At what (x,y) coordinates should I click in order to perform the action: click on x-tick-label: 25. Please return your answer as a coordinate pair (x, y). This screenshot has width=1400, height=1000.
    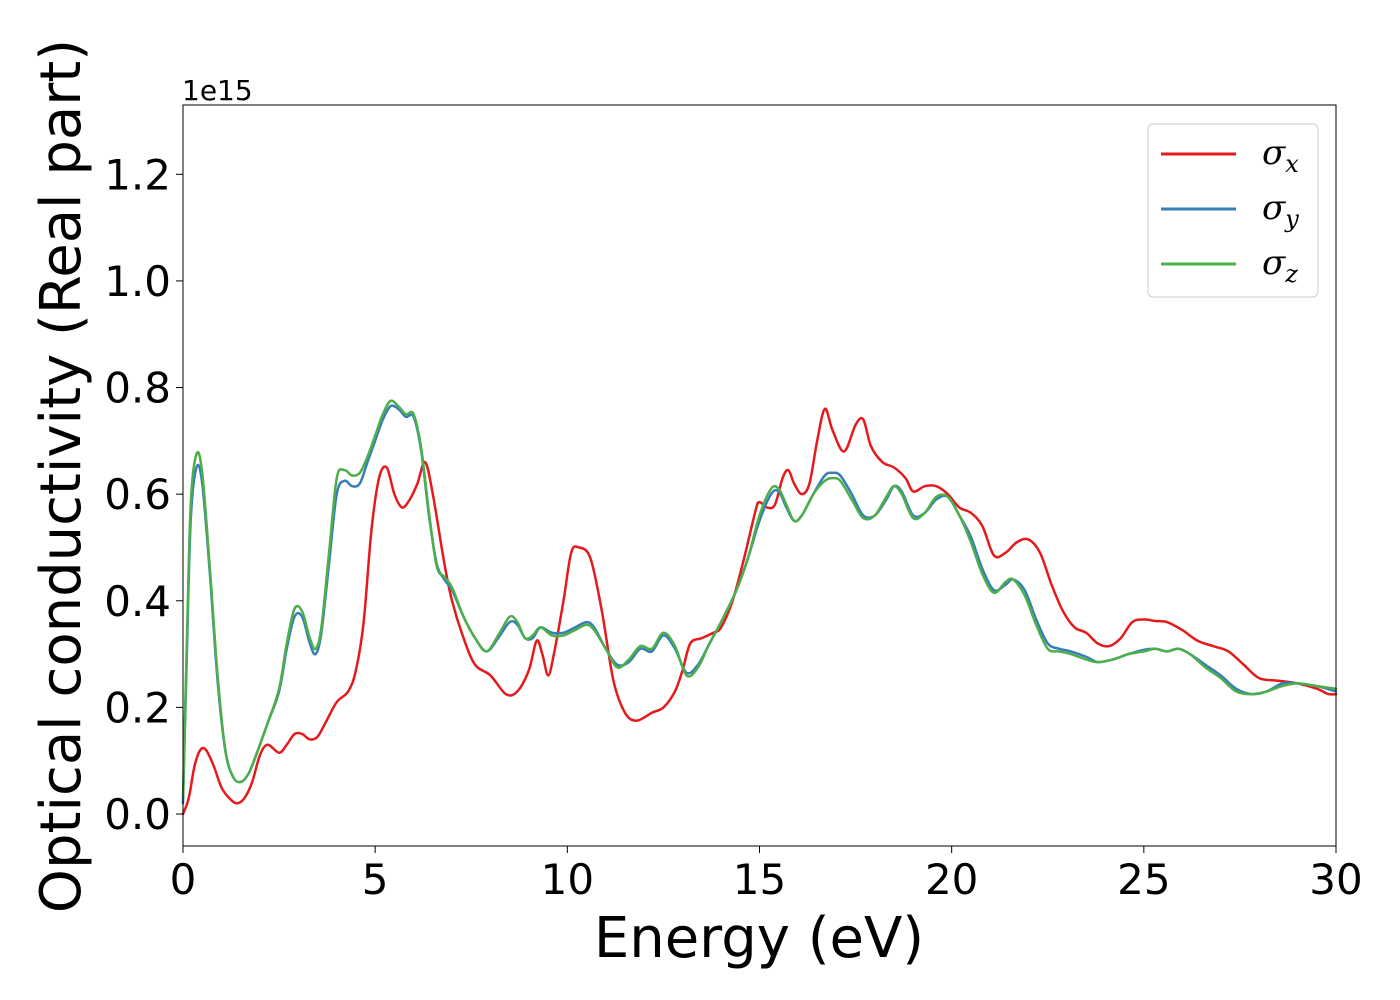
    Looking at the image, I should click on (1143, 879).